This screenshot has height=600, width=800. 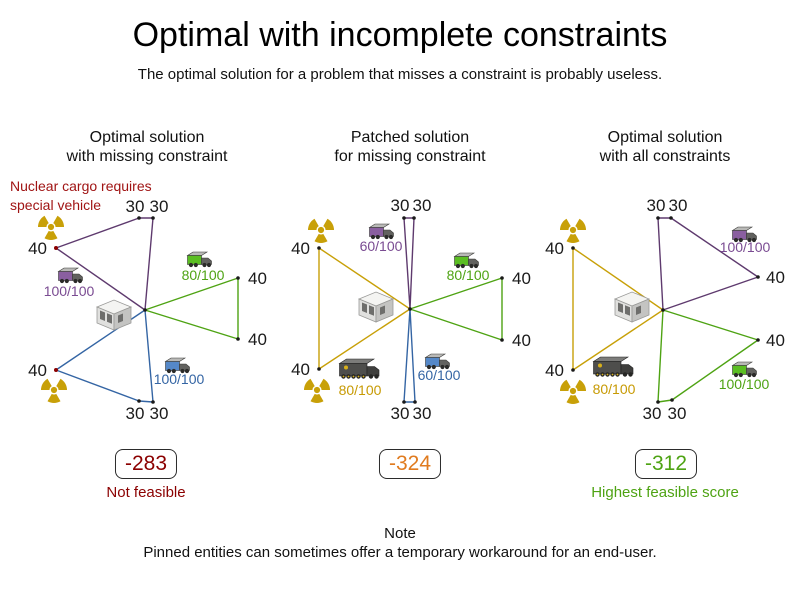 I want to click on nuclear-constraint-note: Nuclear cargo requires special vehicle, so click(x=81, y=196).